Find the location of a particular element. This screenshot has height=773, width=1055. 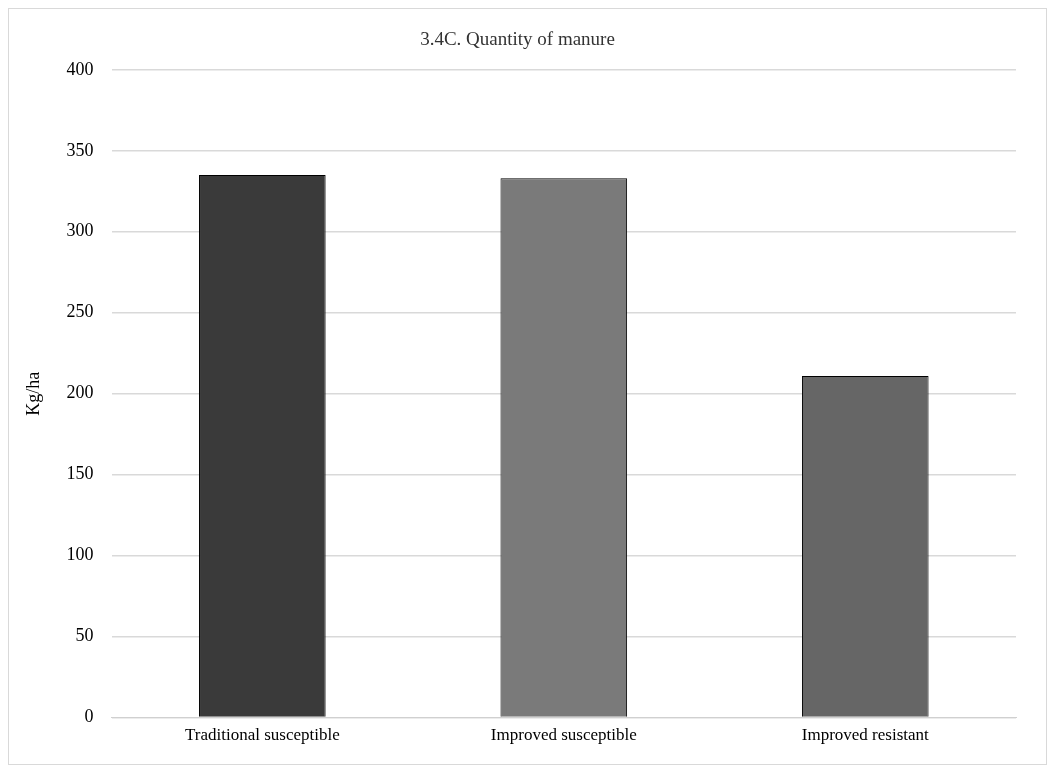

y-tick-label: 100 is located at coordinates (80, 554).